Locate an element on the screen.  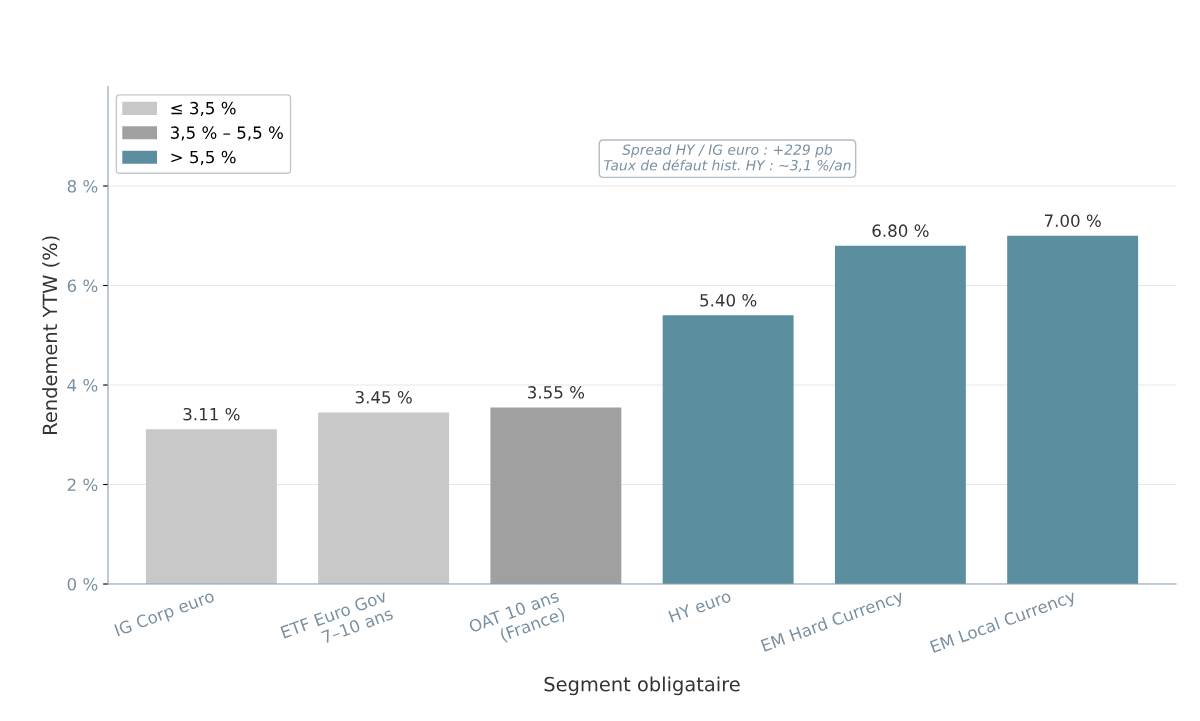
y-tick-label: 8 % is located at coordinates (82, 186).